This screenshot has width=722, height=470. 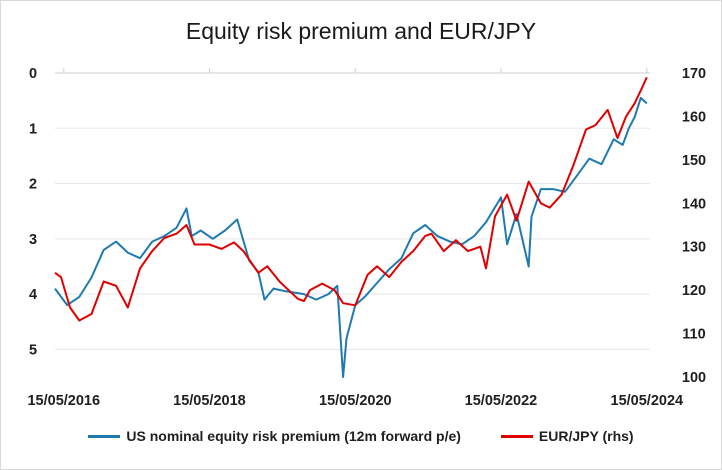 I want to click on y-right-tick-label-6: 110, so click(x=693, y=335).